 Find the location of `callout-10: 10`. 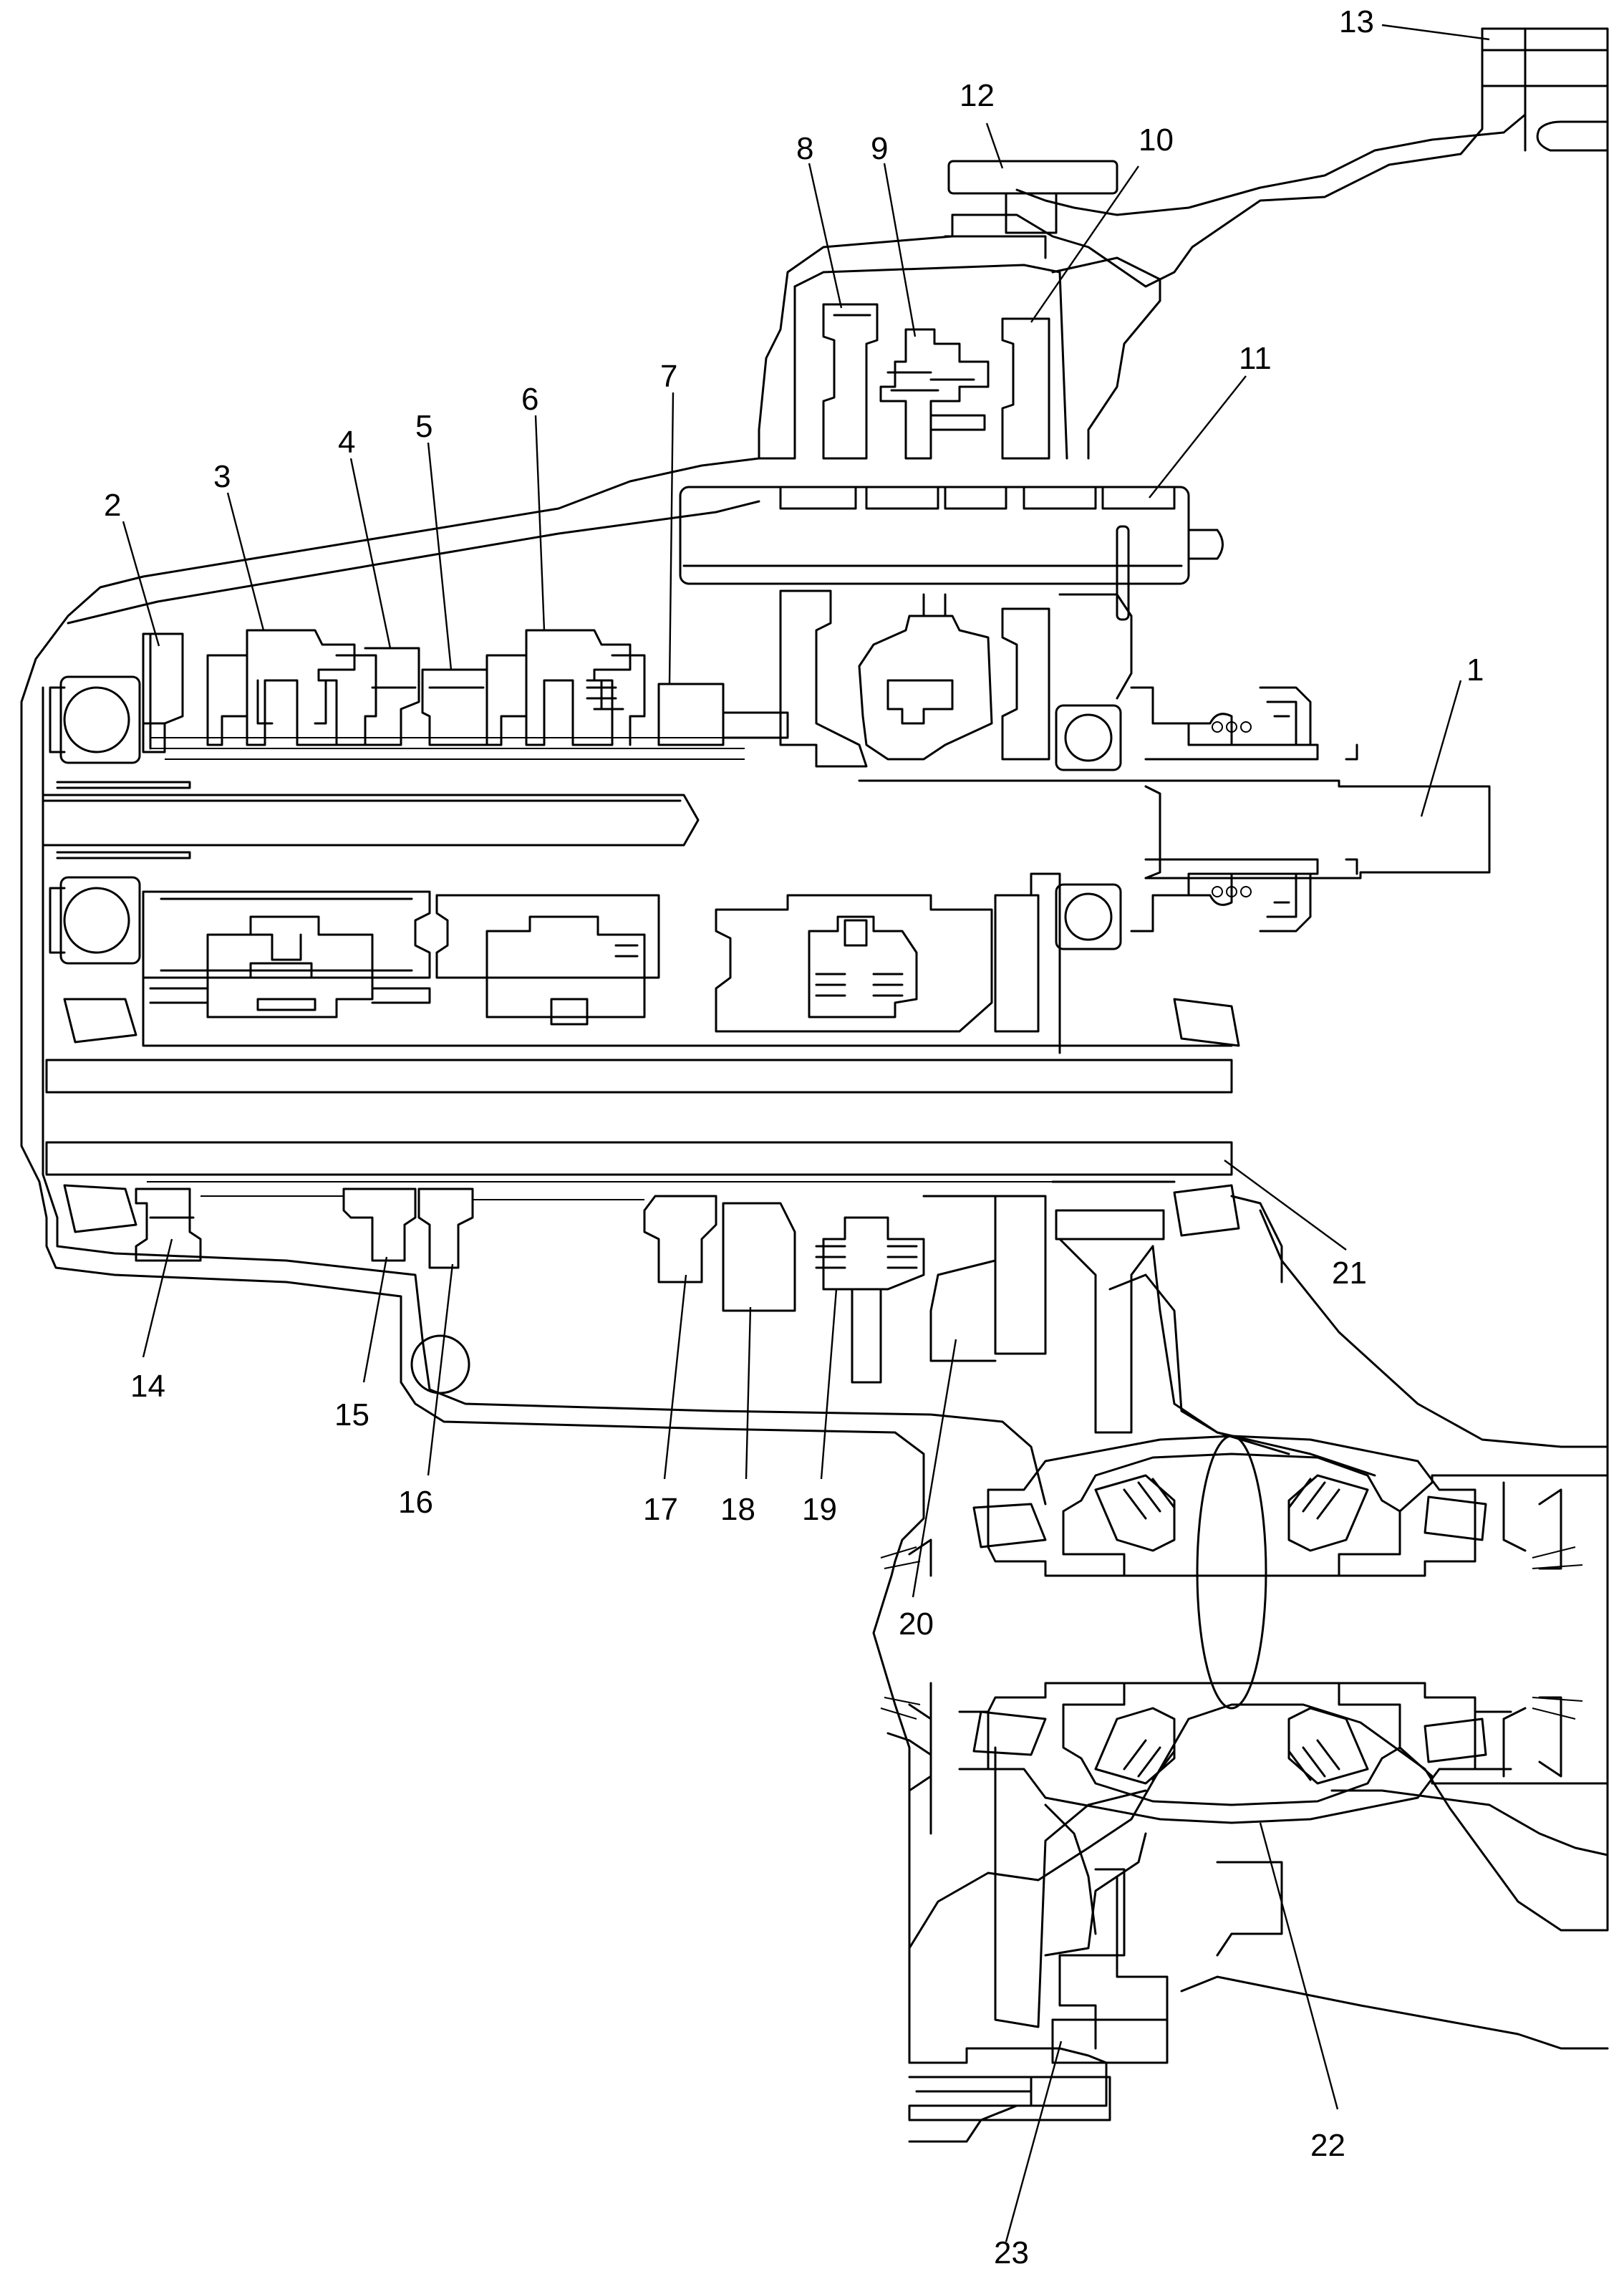

callout-10: 10 is located at coordinates (1156, 140).